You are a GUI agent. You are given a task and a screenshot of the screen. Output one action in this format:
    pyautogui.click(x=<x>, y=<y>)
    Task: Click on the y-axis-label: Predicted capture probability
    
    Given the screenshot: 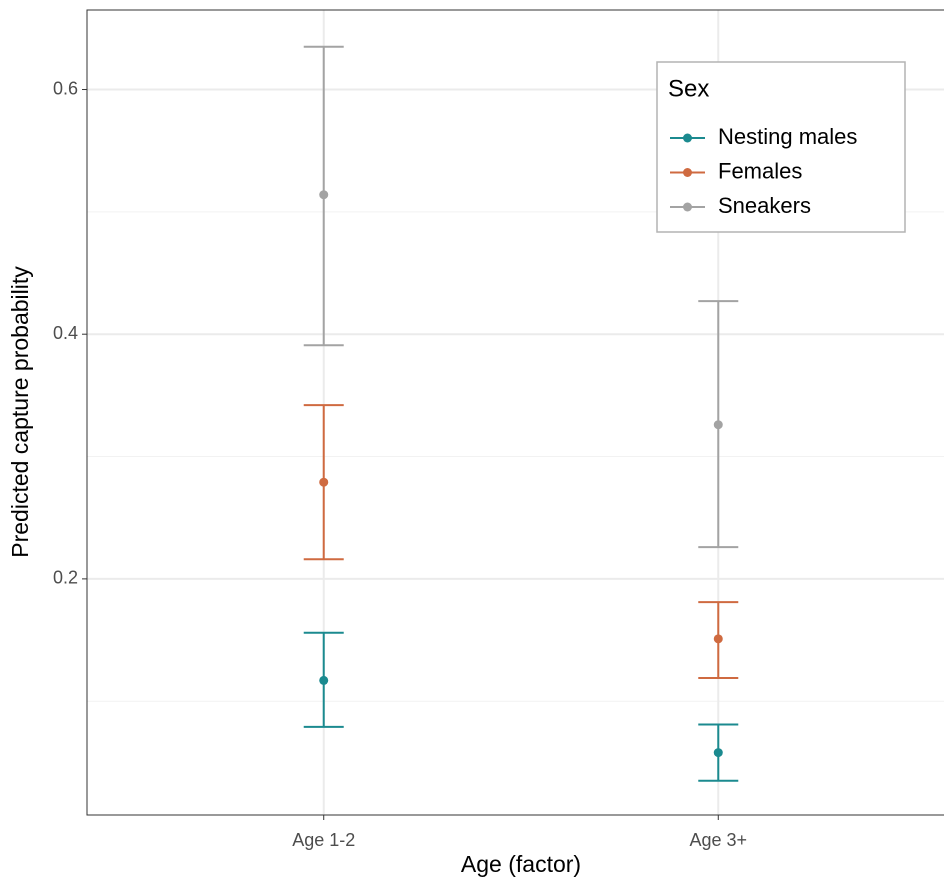 What is the action you would take?
    pyautogui.click(x=20, y=412)
    